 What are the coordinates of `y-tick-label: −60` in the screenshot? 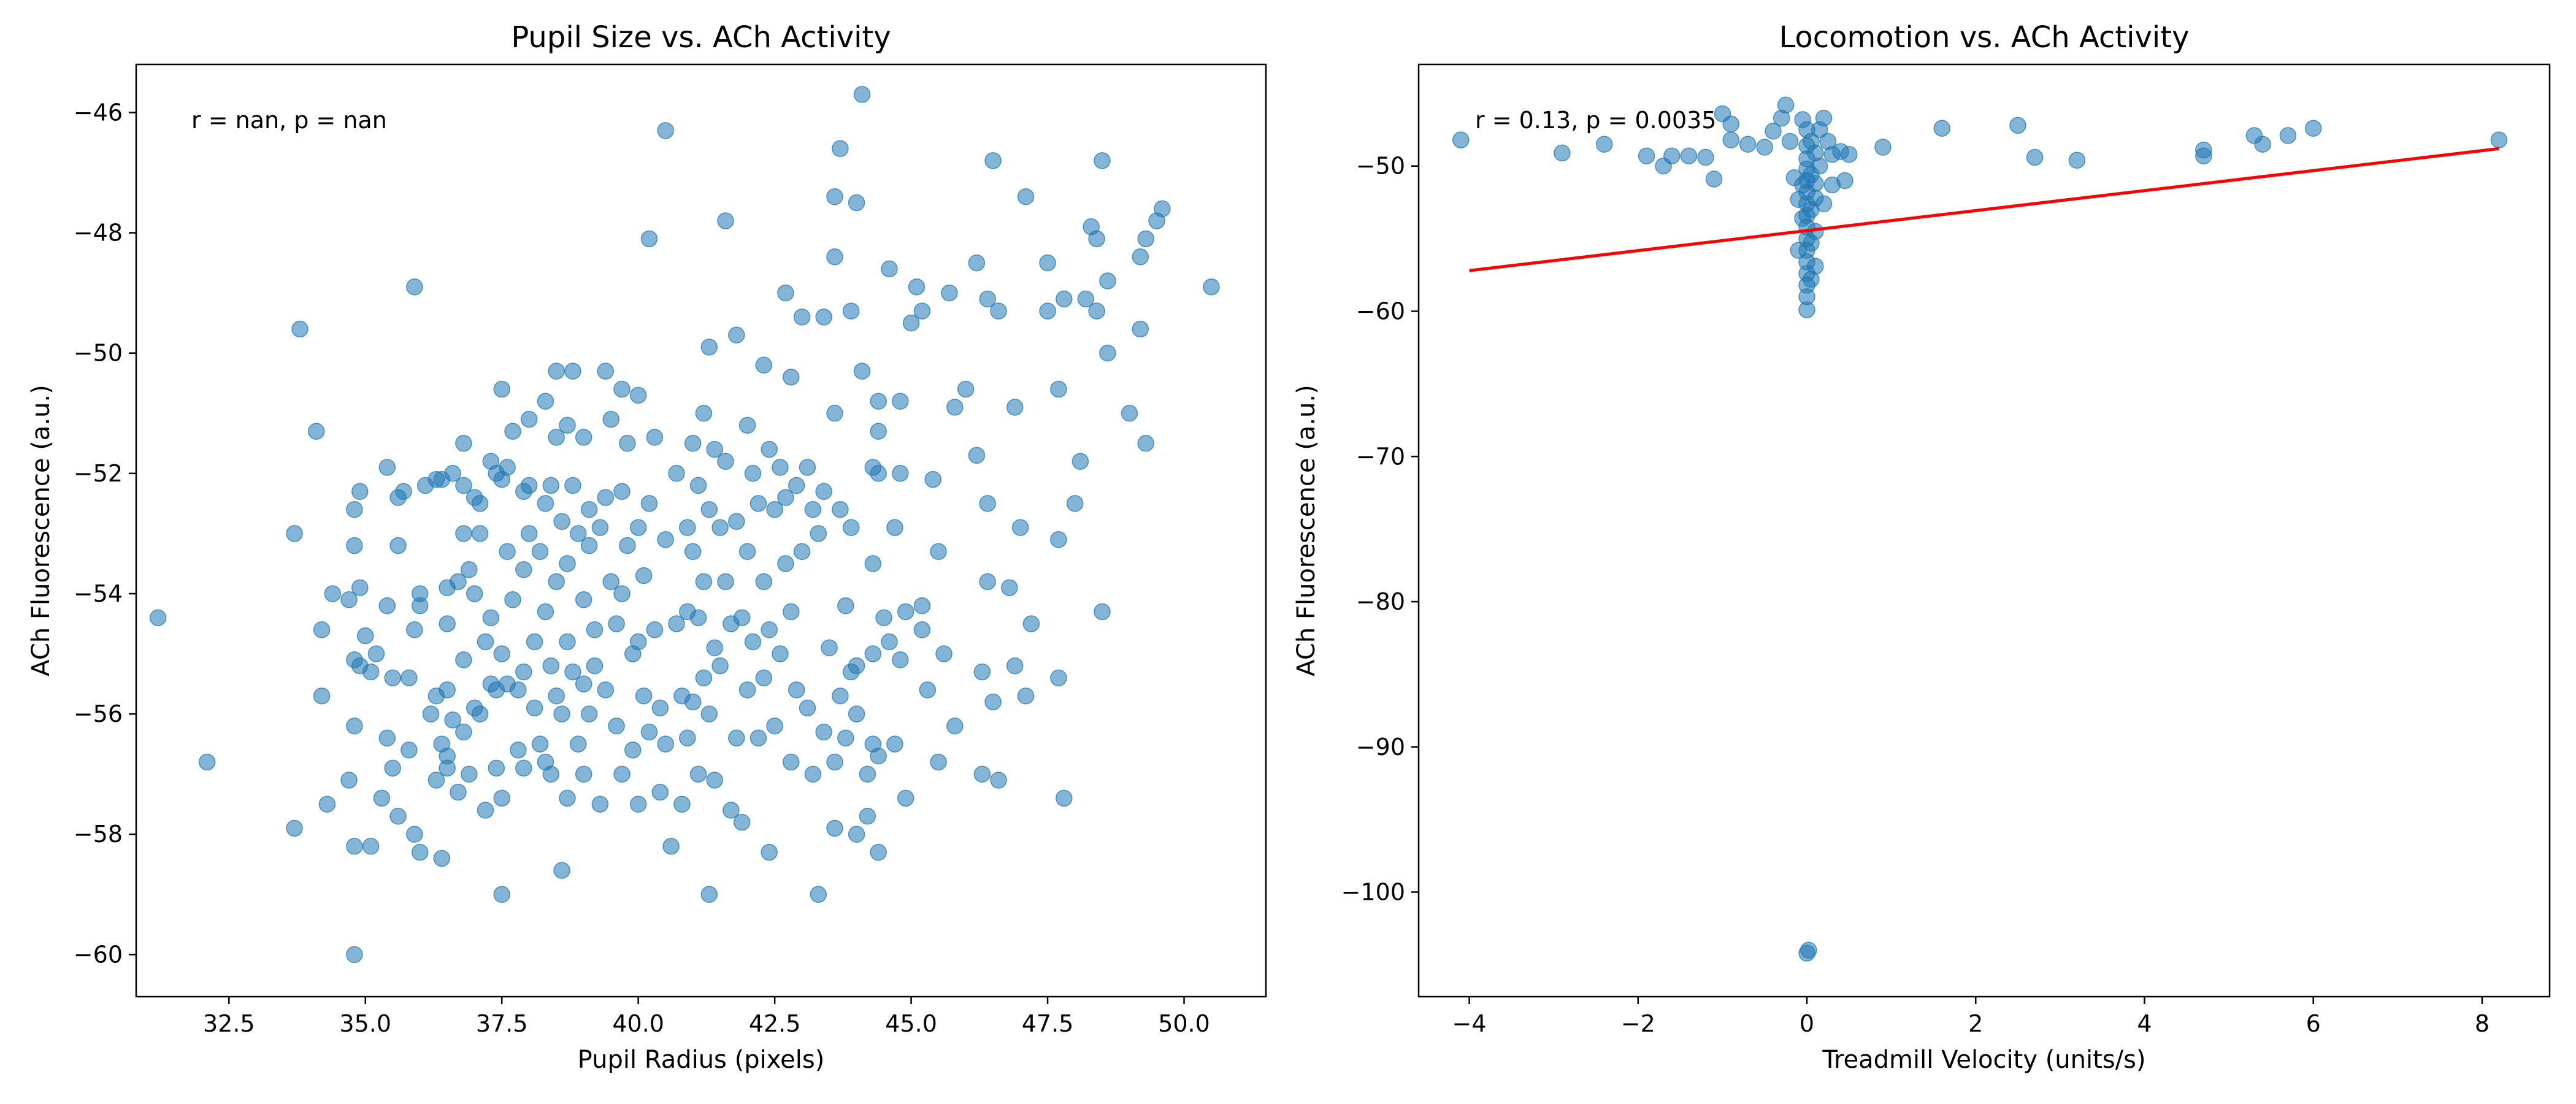 It's located at (1380, 310).